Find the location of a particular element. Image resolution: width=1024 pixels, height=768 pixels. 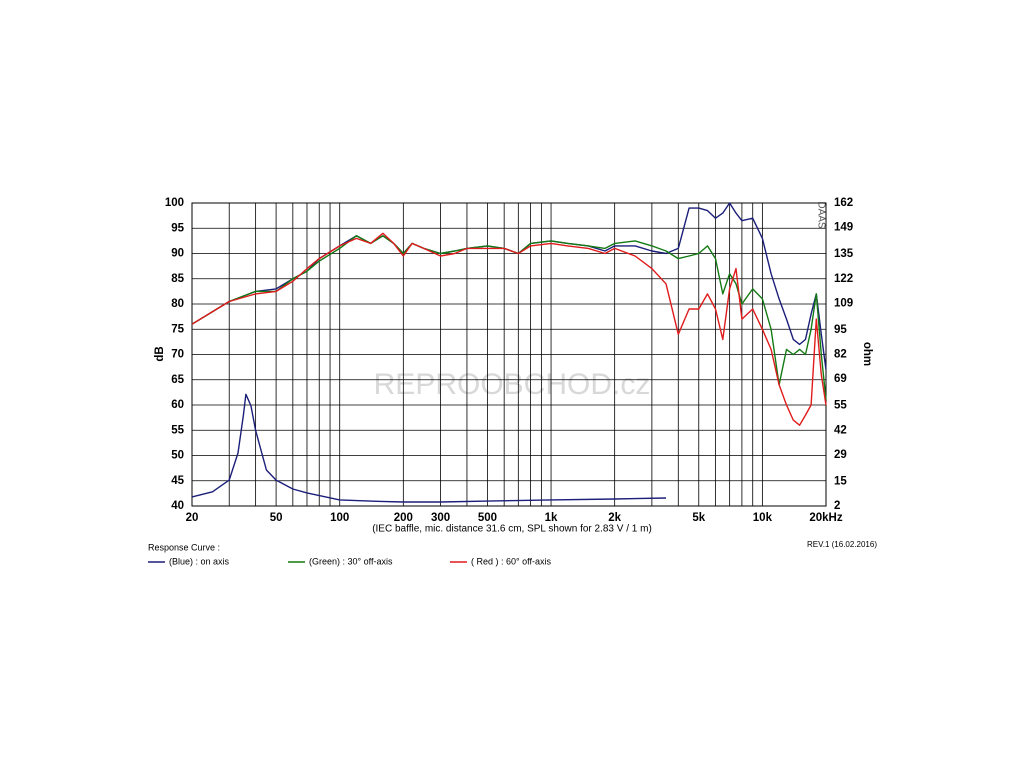

y-tick-label: 45 is located at coordinates (177, 481).